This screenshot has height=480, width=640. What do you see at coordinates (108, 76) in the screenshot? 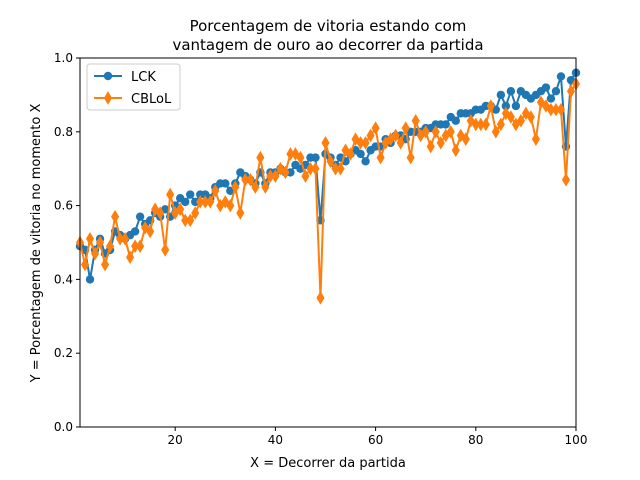
I see `legend-marker-lck` at bounding box center [108, 76].